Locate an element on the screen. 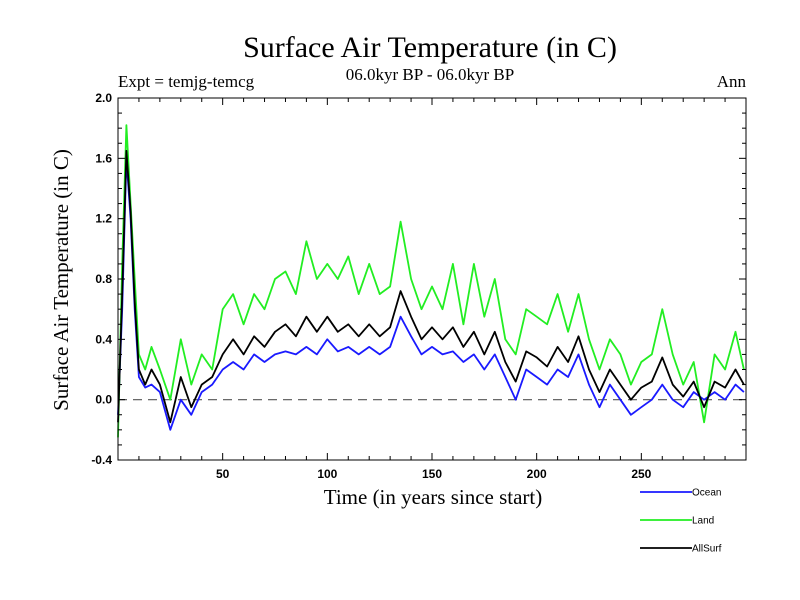 This screenshot has width=800, height=600. y-tick-label: 0.4 is located at coordinates (103, 339).